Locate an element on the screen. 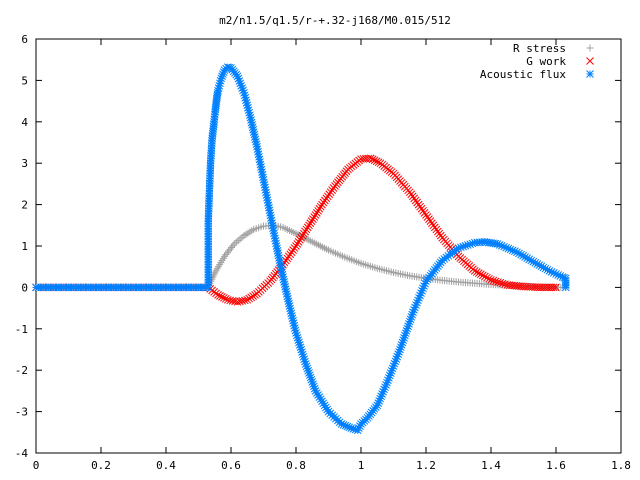 Image resolution: width=640 pixels, height=480 pixels. x-tick-label: 1.2 is located at coordinates (426, 465).